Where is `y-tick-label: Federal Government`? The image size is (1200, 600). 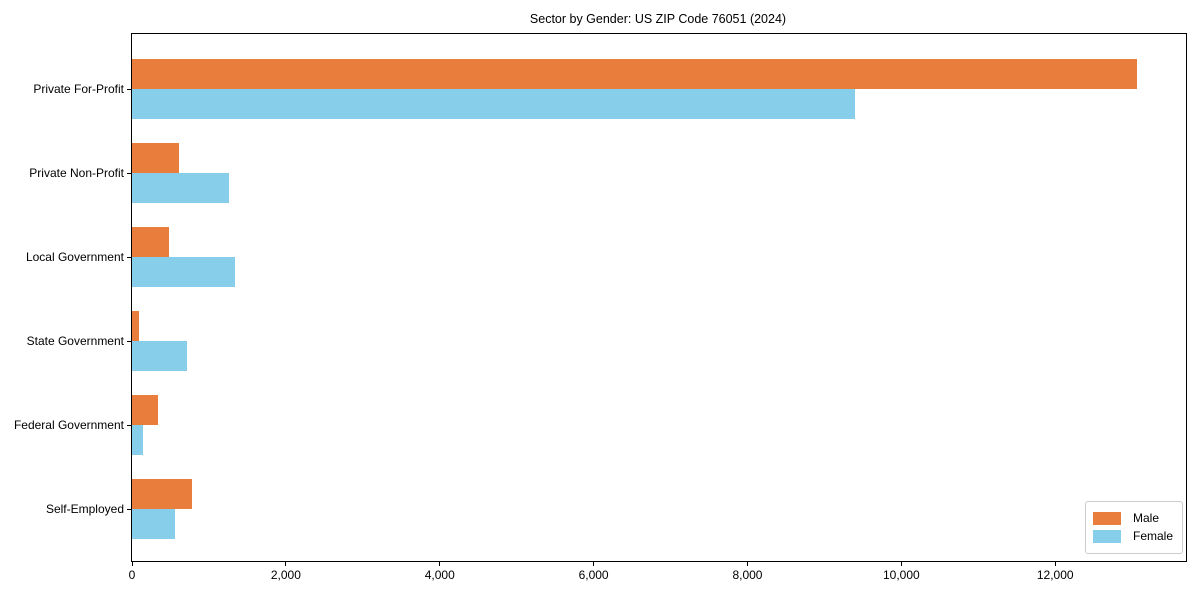 y-tick-label: Federal Government is located at coordinates (68, 425).